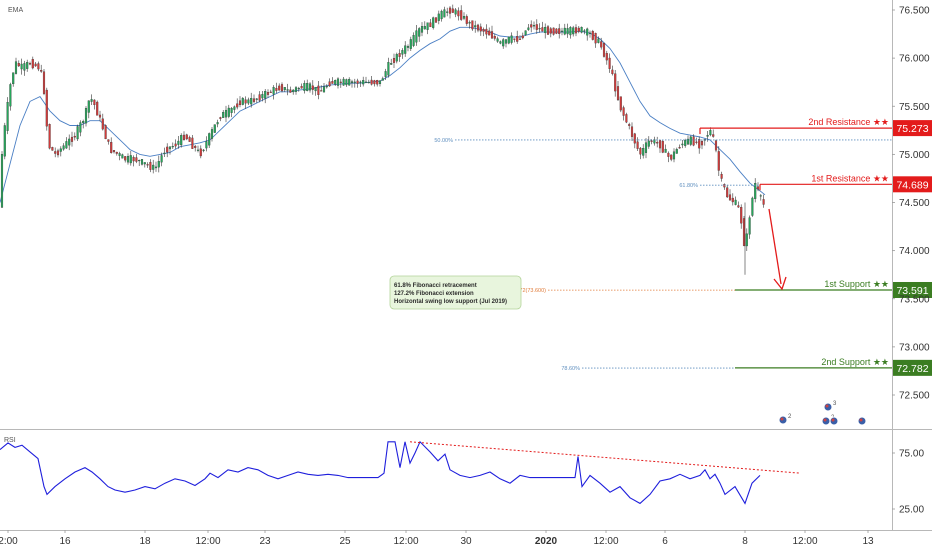 This screenshot has width=932, height=555. I want to click on rsi-axis-tick-label: 25.00, so click(911, 510).